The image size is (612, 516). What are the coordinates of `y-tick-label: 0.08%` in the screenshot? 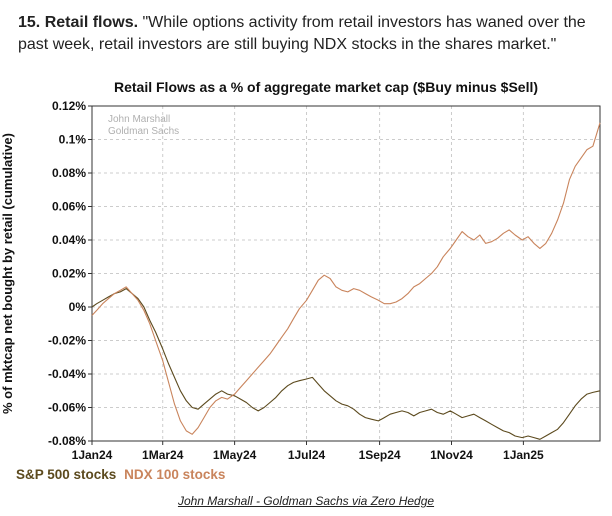 It's located at (69, 173).